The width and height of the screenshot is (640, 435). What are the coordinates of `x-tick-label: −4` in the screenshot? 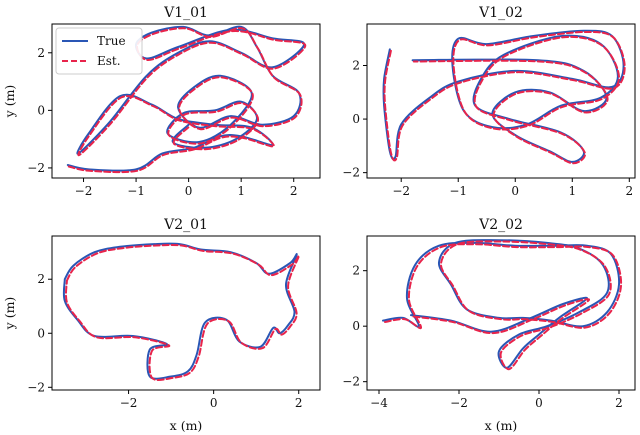 It's located at (379, 403).